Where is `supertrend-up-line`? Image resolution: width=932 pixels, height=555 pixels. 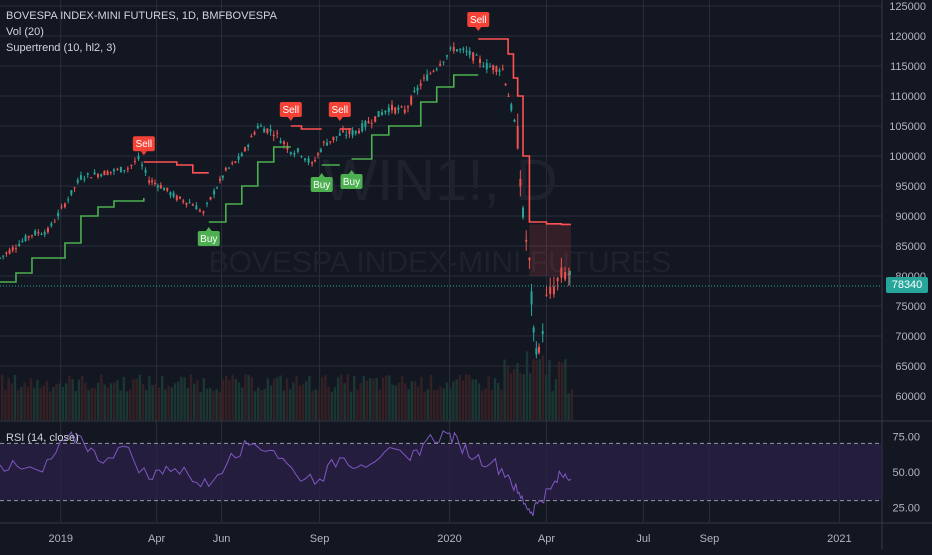 supertrend-up-line is located at coordinates (249, 184).